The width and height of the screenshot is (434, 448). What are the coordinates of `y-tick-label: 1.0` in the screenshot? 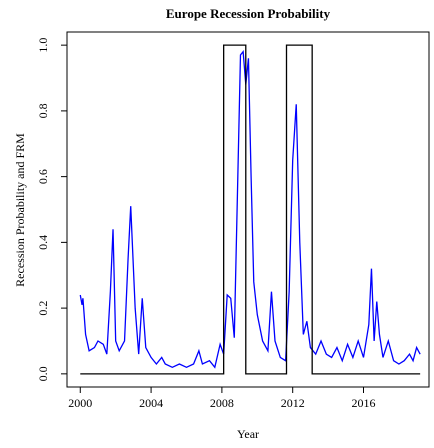 It's located at (43, 45).